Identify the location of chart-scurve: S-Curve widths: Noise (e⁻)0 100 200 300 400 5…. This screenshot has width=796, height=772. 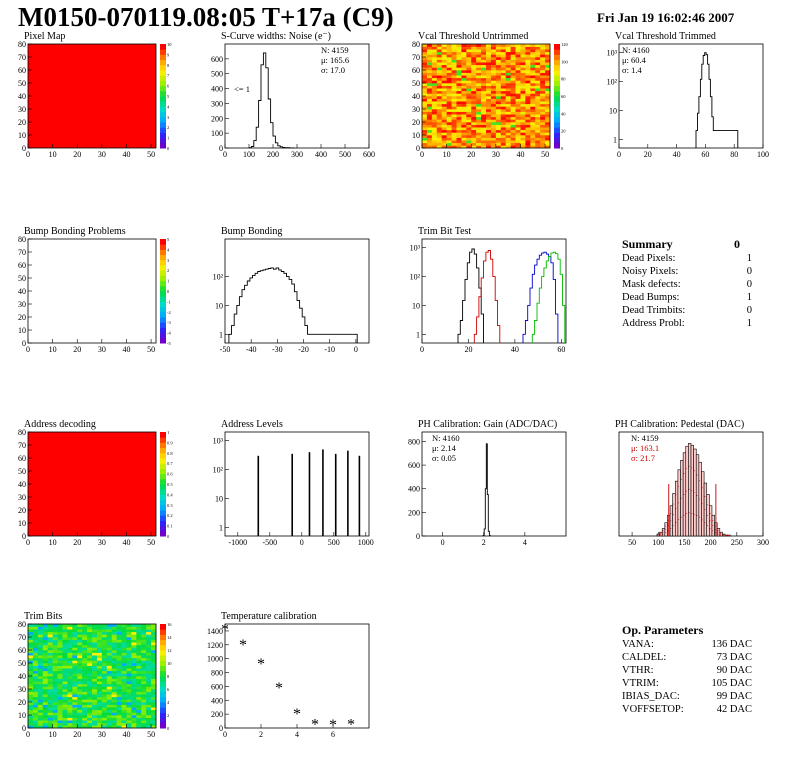
(293, 95).